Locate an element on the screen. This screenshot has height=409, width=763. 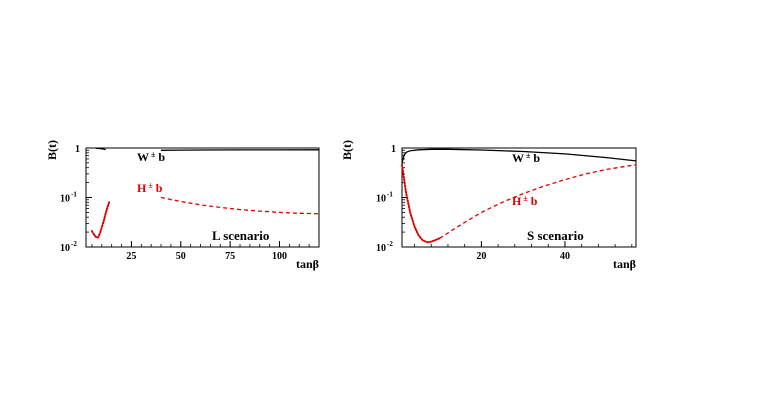
x-tick-label: 100 is located at coordinates (279, 256).